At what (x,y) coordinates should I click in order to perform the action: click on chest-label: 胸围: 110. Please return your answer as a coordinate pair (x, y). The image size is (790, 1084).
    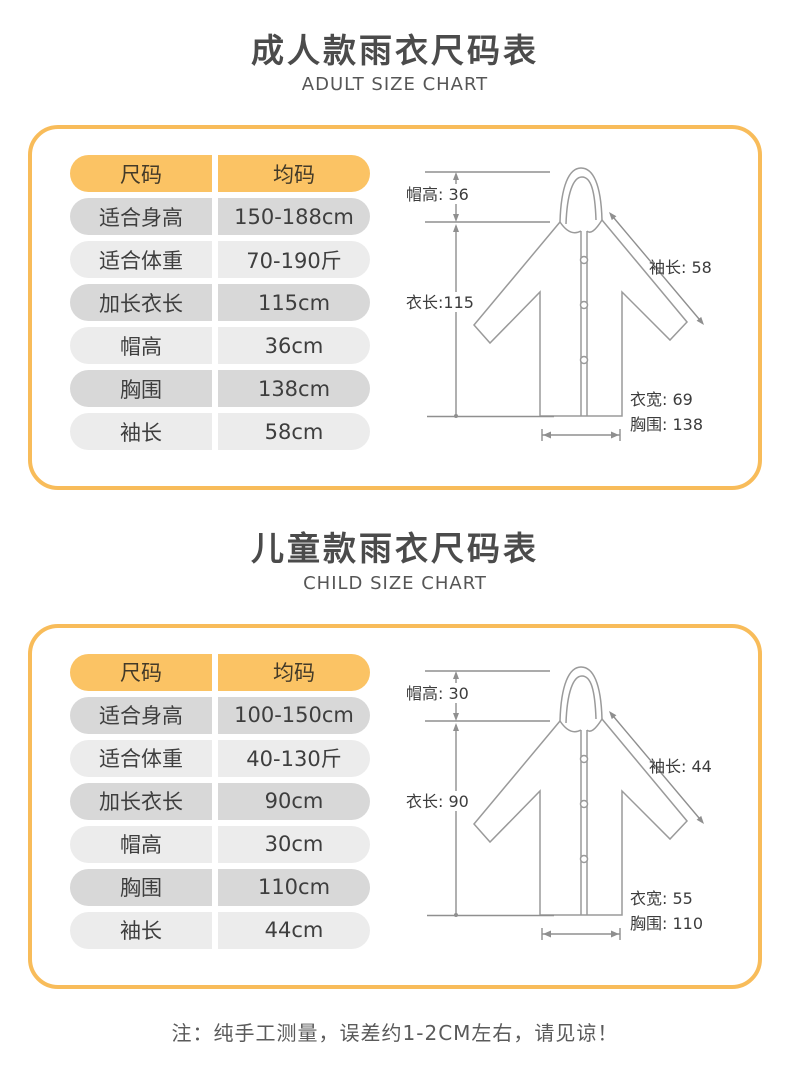
    Looking at the image, I should click on (666, 923).